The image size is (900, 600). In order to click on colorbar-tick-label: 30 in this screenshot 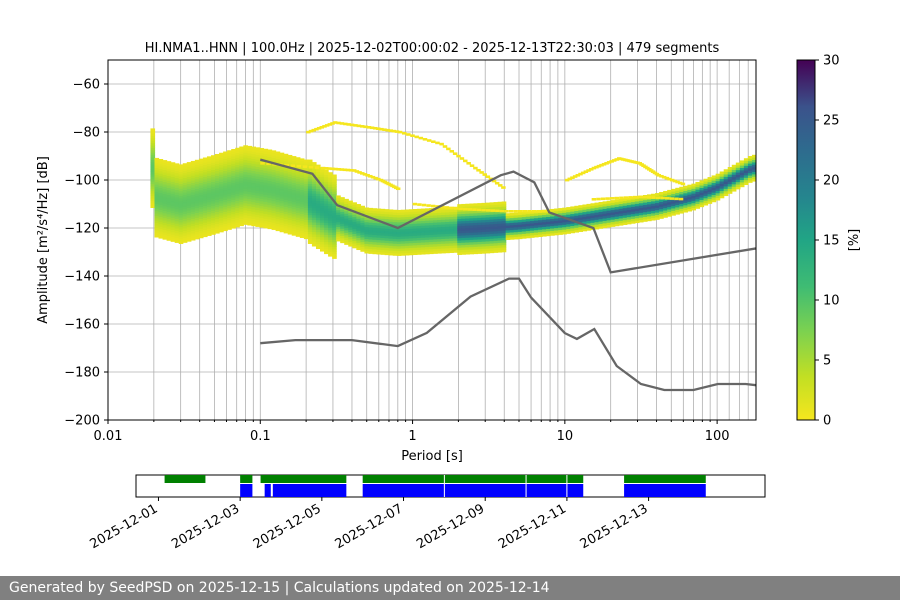, I will do `click(831, 61)`.